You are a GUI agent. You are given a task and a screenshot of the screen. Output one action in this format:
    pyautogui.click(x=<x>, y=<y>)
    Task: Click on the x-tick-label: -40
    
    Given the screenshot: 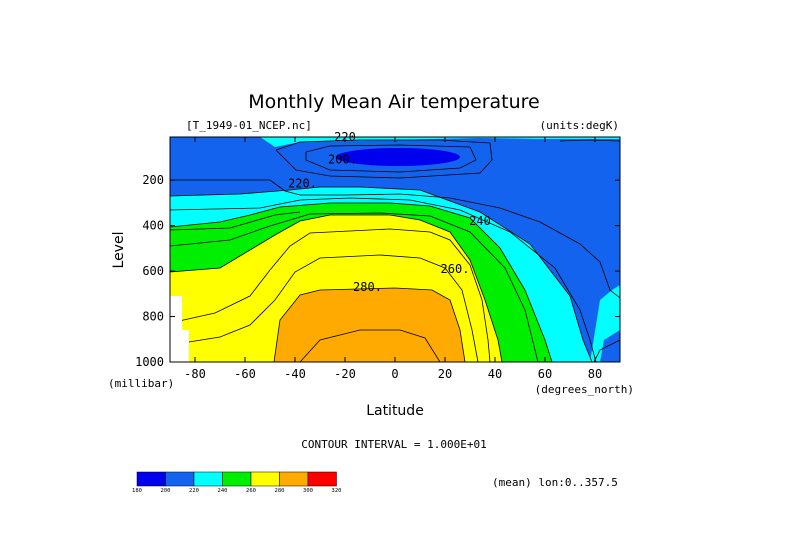 What is the action you would take?
    pyautogui.click(x=295, y=374)
    